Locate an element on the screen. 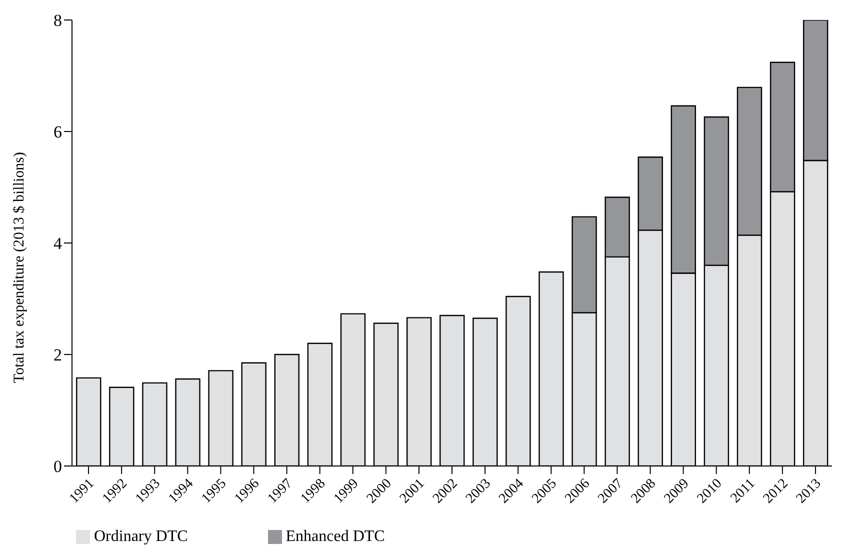 This screenshot has height=557, width=842. y-tick-label: 8 is located at coordinates (58, 20).